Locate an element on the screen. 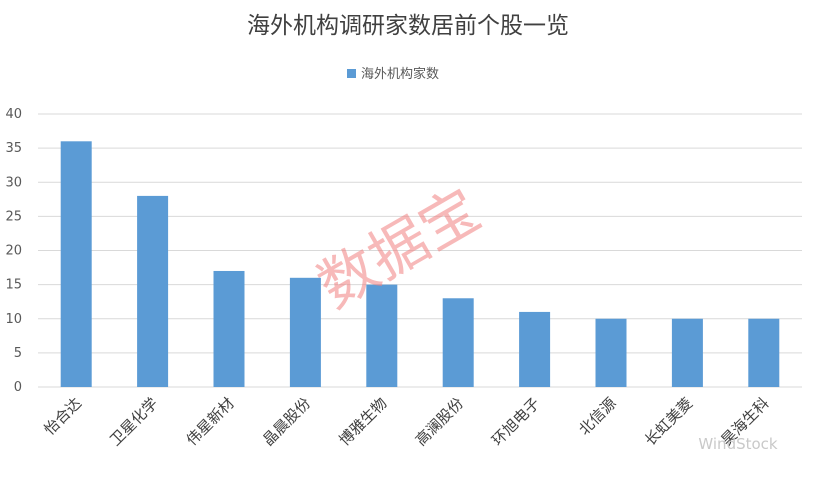  x-tick-label: 伟星新材 is located at coordinates (210, 421).